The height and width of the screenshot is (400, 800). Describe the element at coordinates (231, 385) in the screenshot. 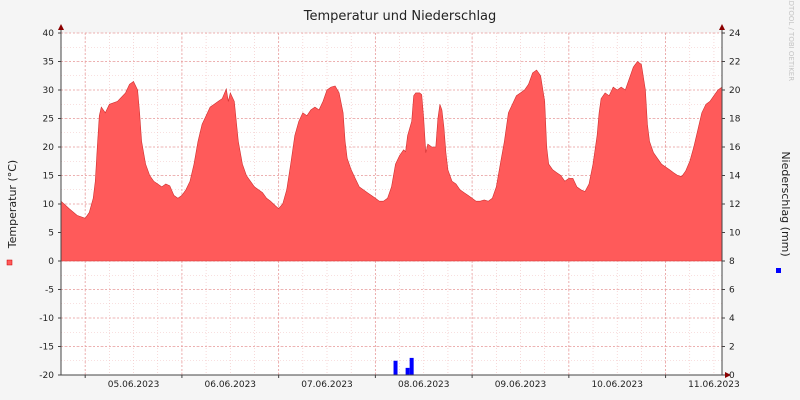

I see `x-tick-label: 06.06.2023` at that location.